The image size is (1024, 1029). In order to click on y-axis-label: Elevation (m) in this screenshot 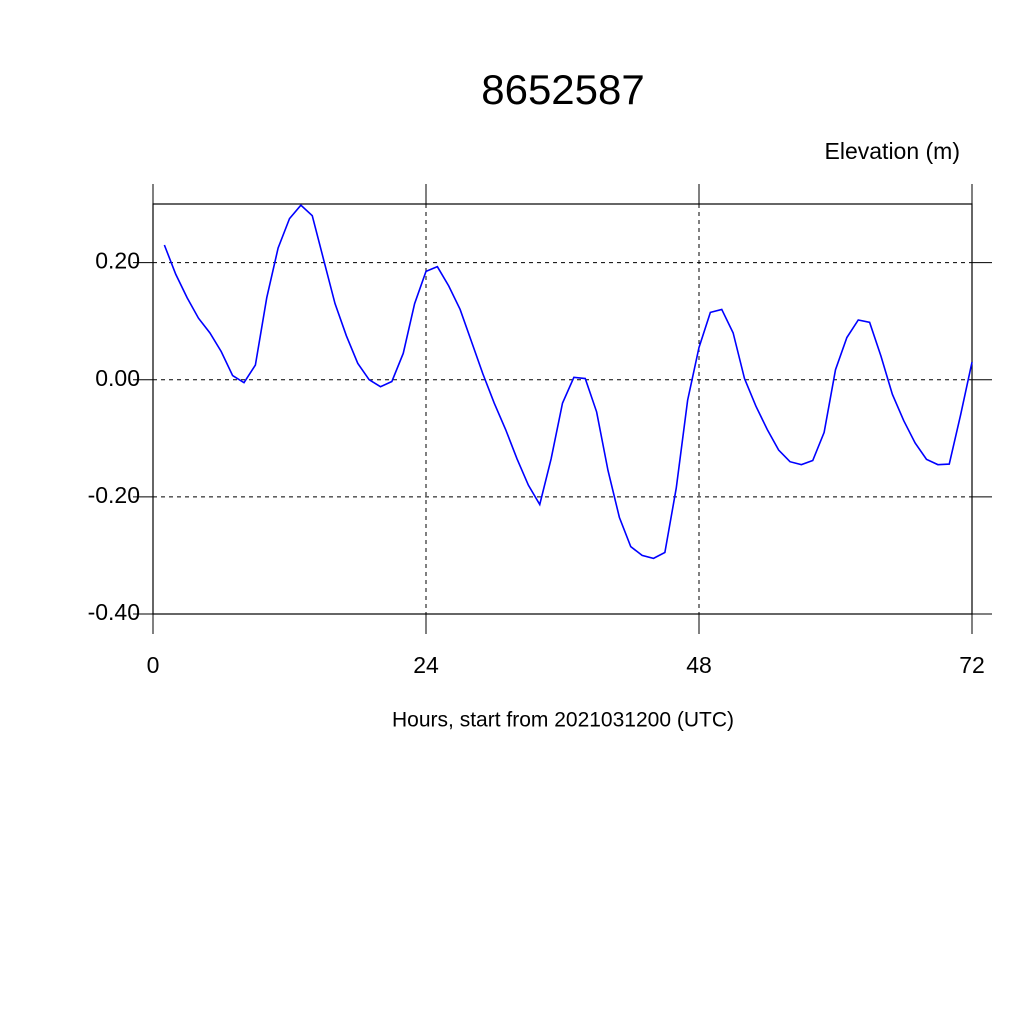, I will do `click(892, 151)`.